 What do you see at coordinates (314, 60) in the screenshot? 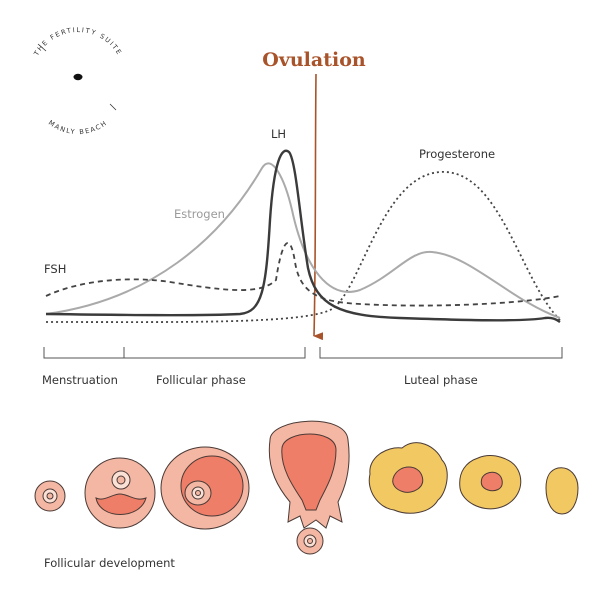
I see `ovulation-title: Ovulation` at bounding box center [314, 60].